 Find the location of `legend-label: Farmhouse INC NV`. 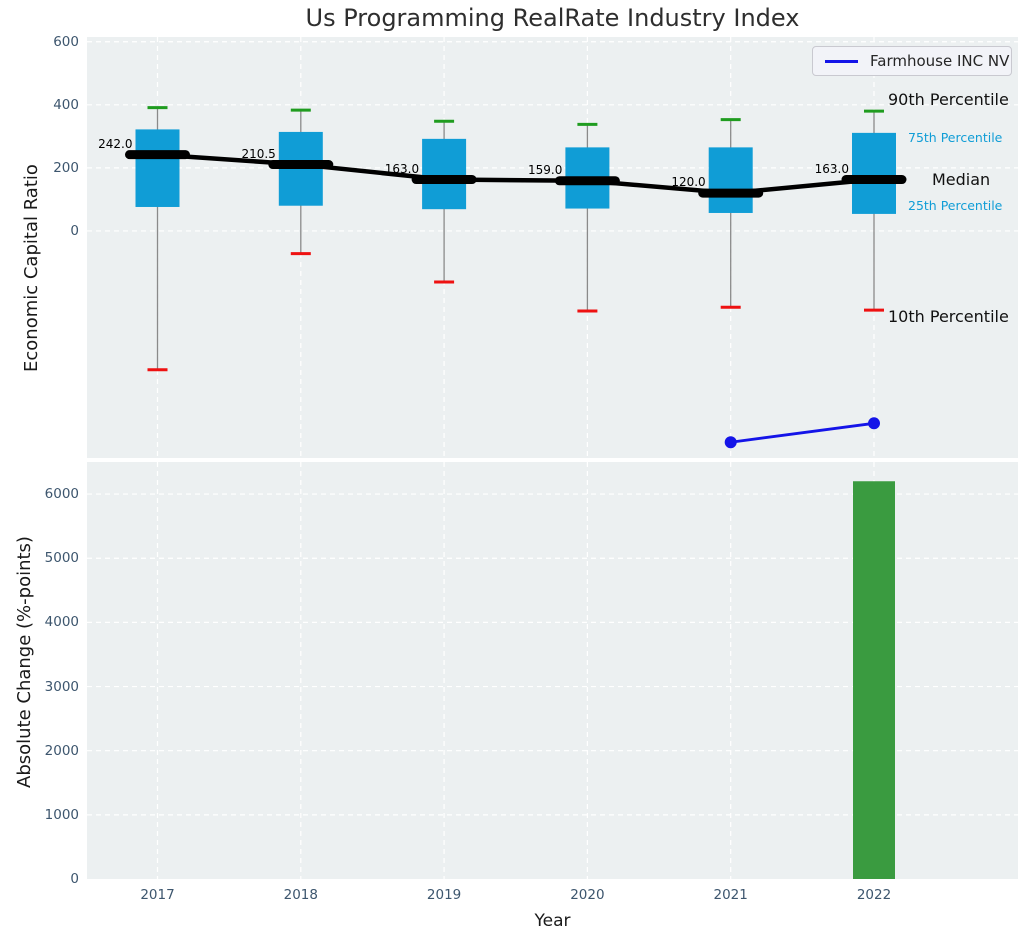

legend-label: Farmhouse INC NV is located at coordinates (940, 61).